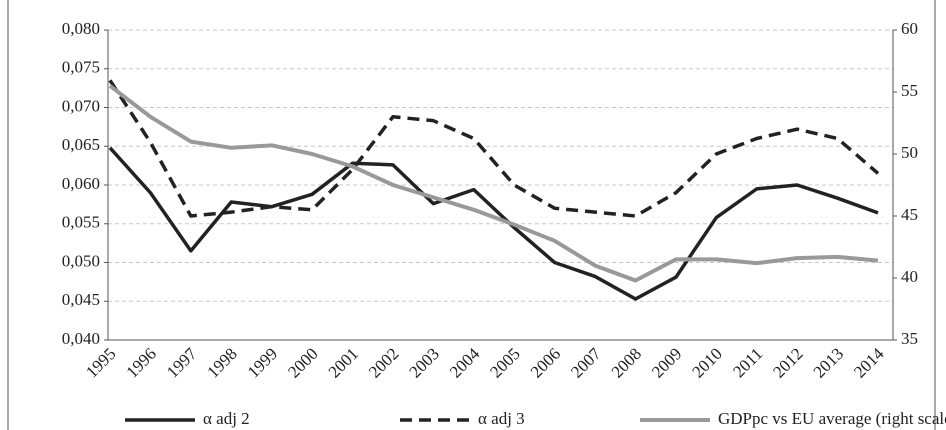  Describe the element at coordinates (100, 362) in the screenshot. I see `x-tick-label: 1995` at that location.